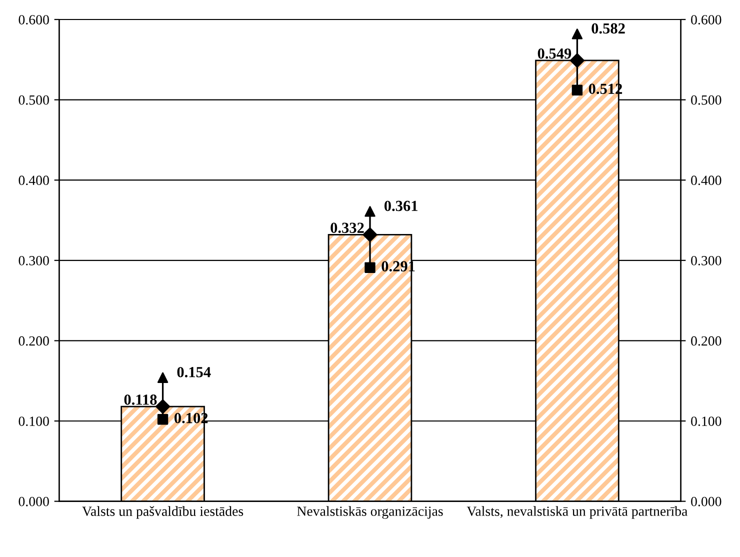 The width and height of the screenshot is (740, 557). Describe the element at coordinates (706, 501) in the screenshot. I see `y2-tick-label: 0.000` at that location.